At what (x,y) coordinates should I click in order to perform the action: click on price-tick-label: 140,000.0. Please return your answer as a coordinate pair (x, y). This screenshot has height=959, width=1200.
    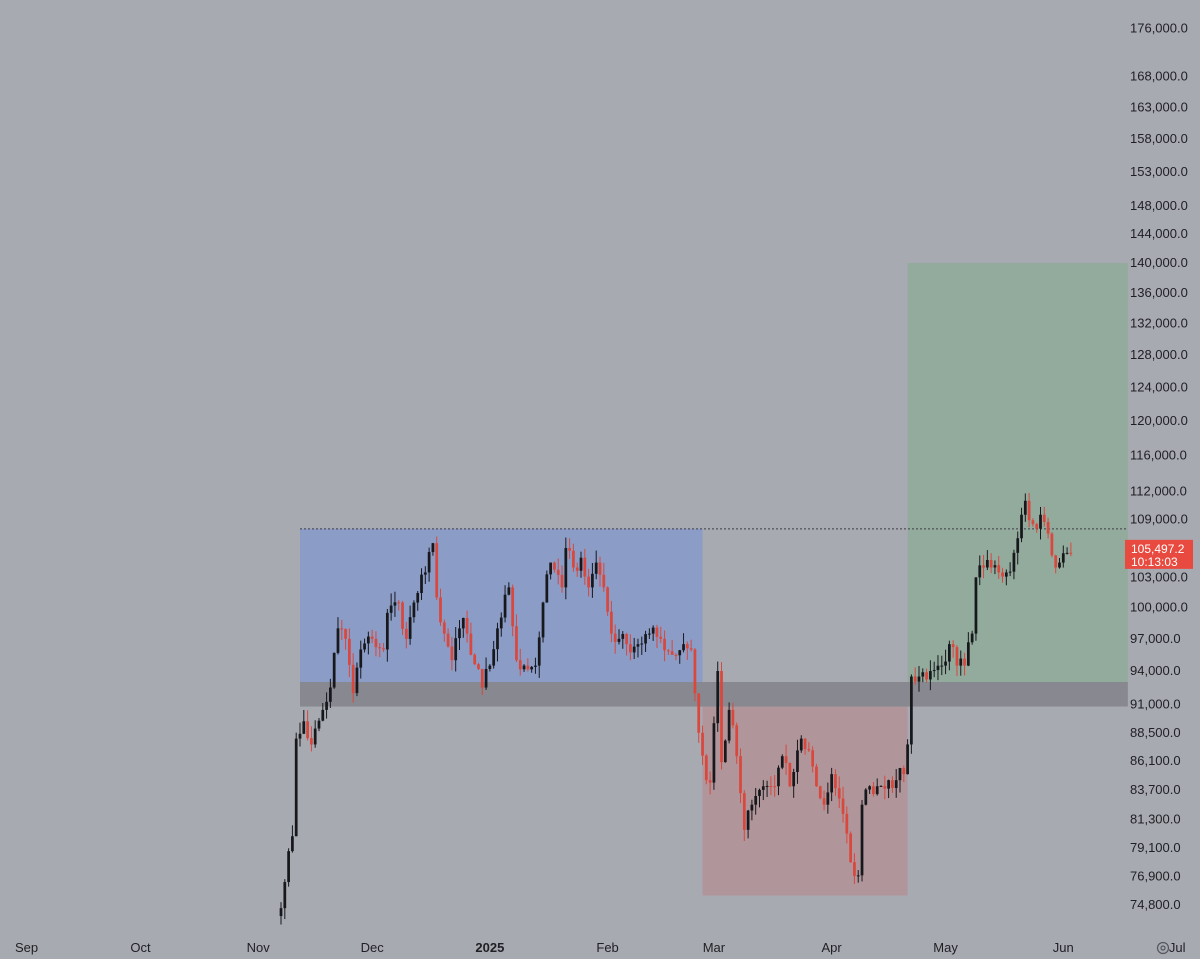
    Looking at the image, I should click on (1159, 262).